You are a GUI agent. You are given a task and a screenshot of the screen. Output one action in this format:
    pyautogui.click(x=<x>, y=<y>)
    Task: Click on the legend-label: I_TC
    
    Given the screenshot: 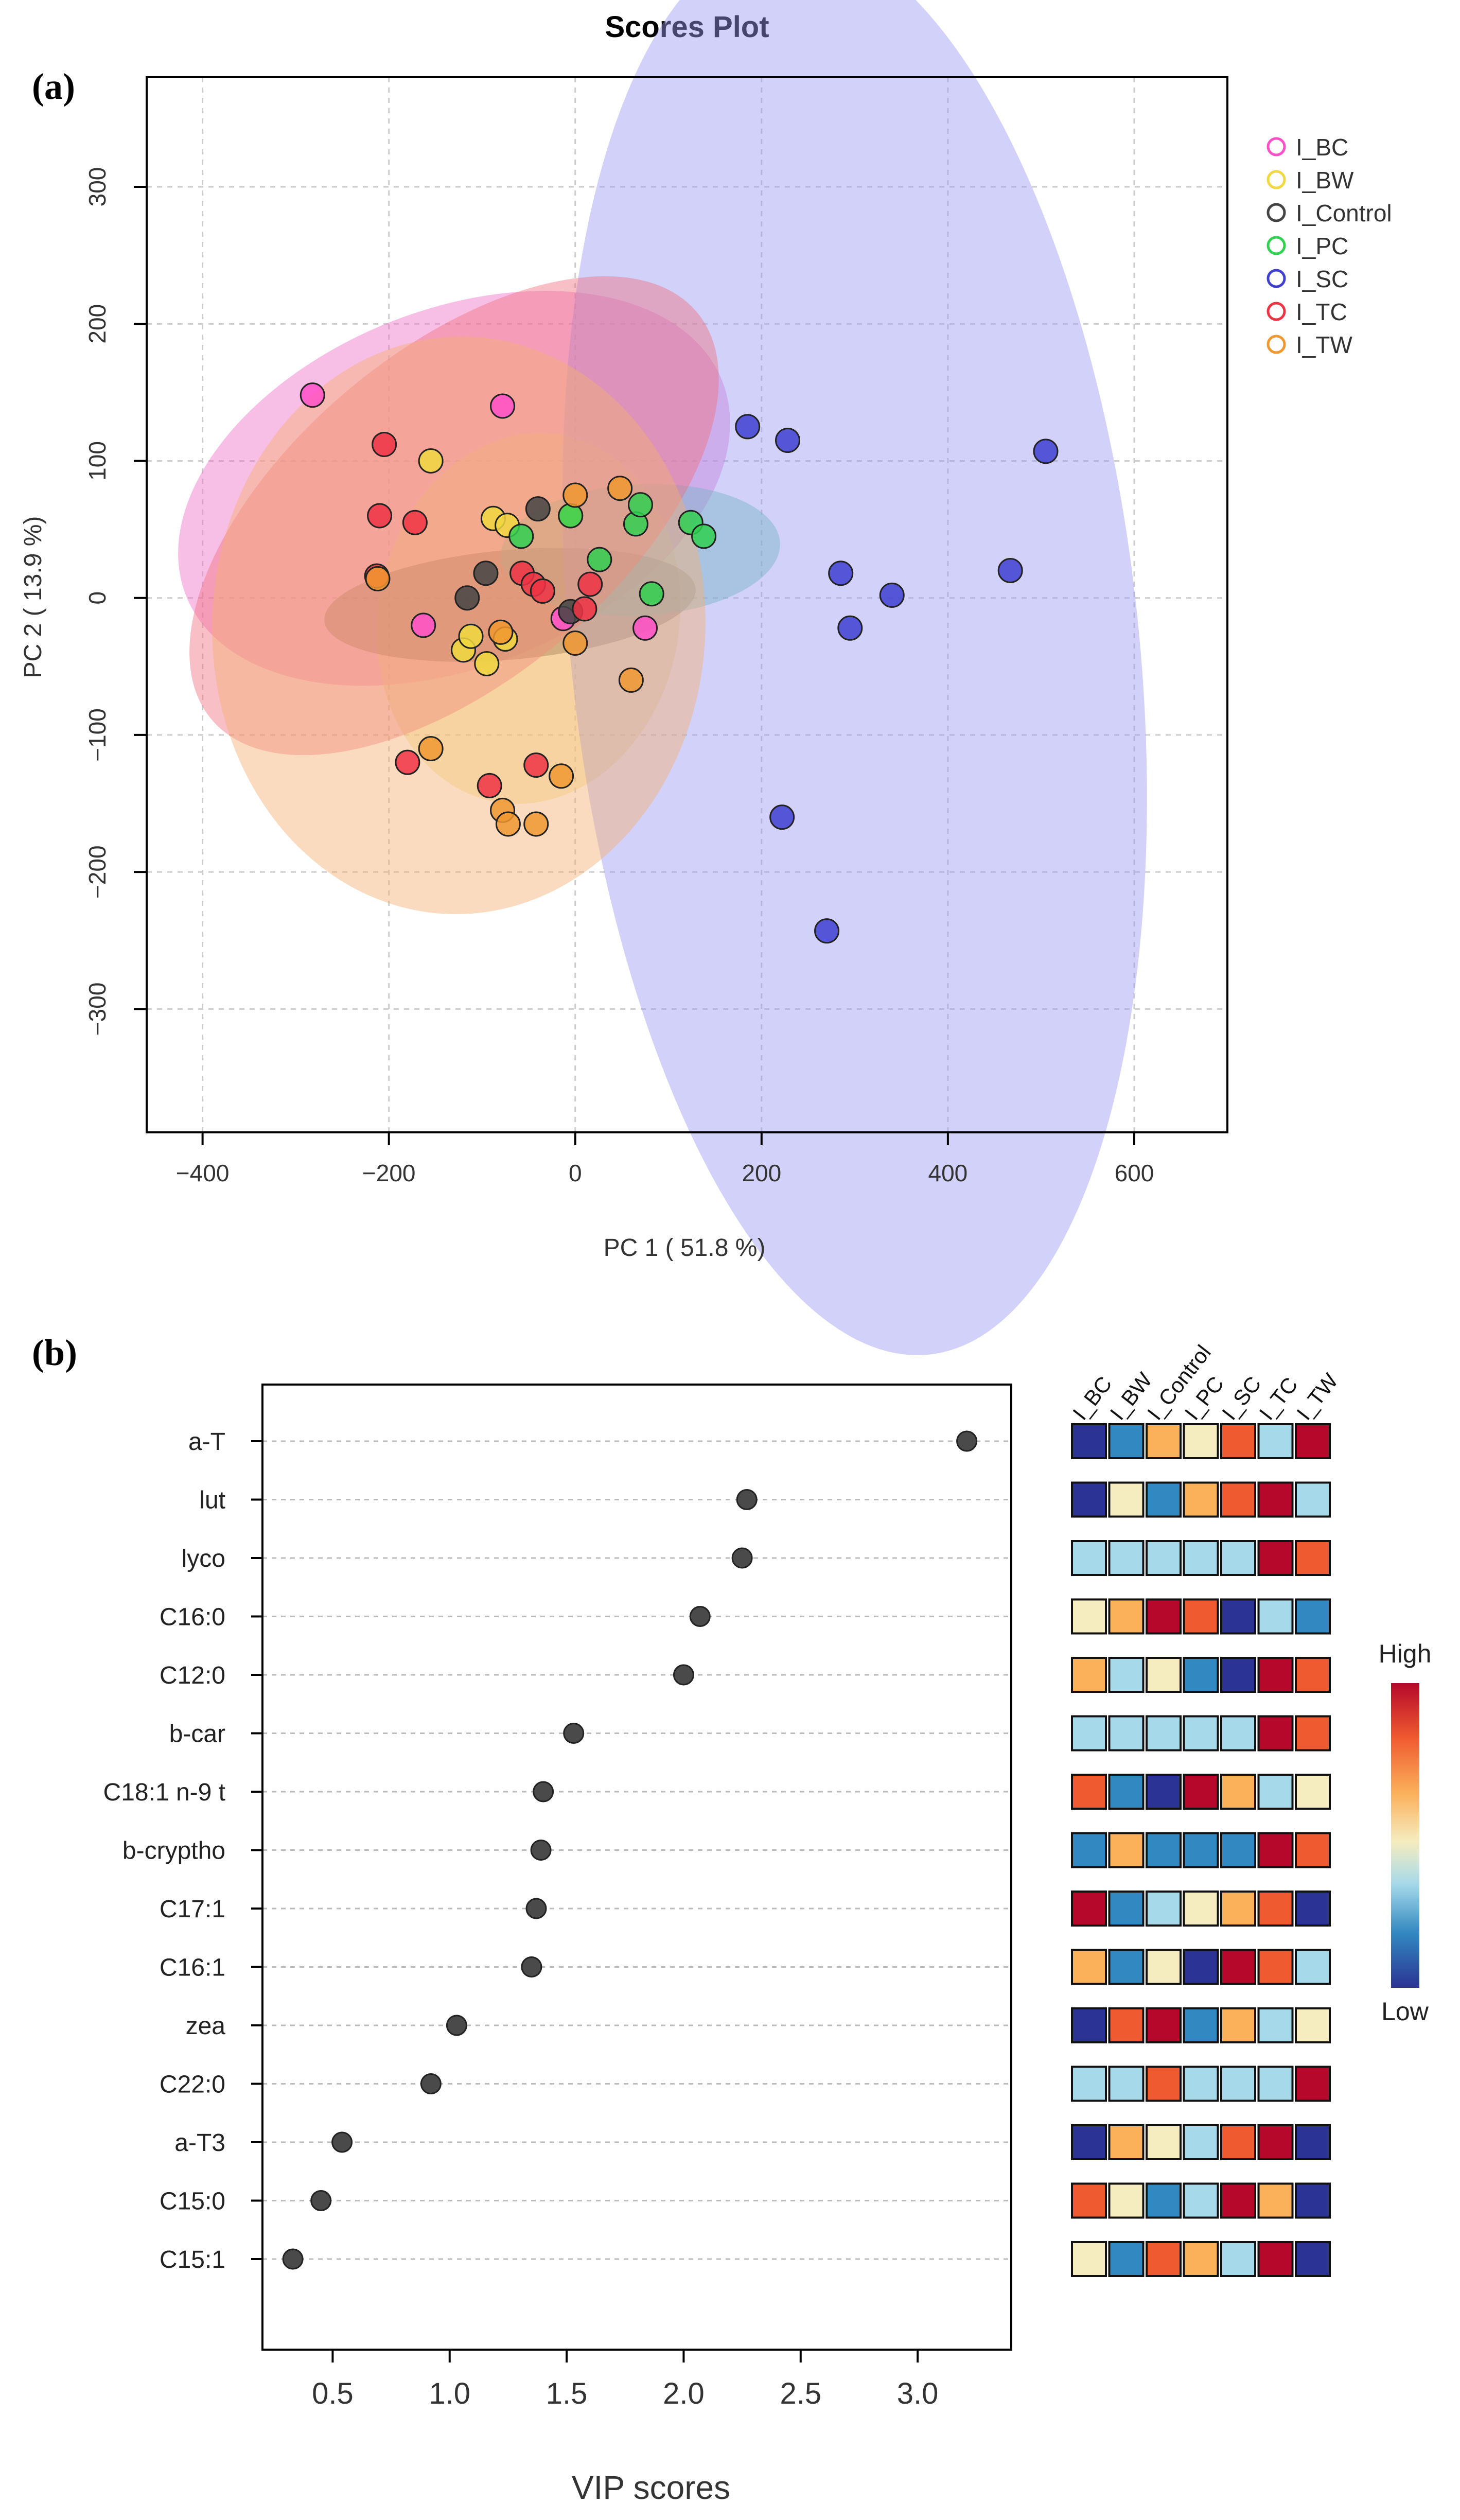 What is the action you would take?
    pyautogui.click(x=1321, y=312)
    